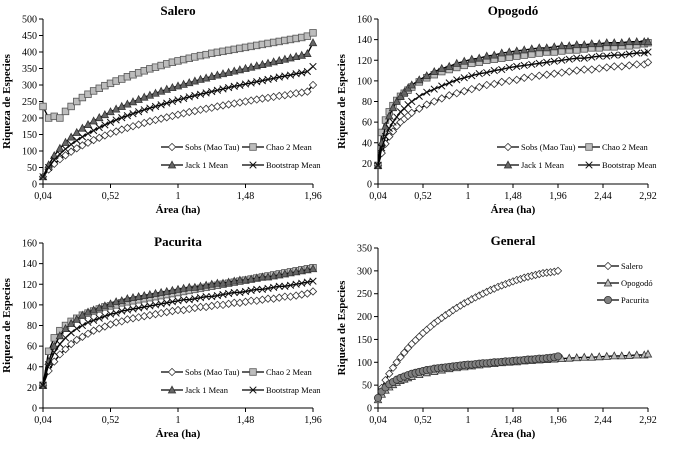 The image size is (673, 458). Describe the element at coordinates (178, 420) in the screenshot. I see `x-tick-label: 1` at that location.